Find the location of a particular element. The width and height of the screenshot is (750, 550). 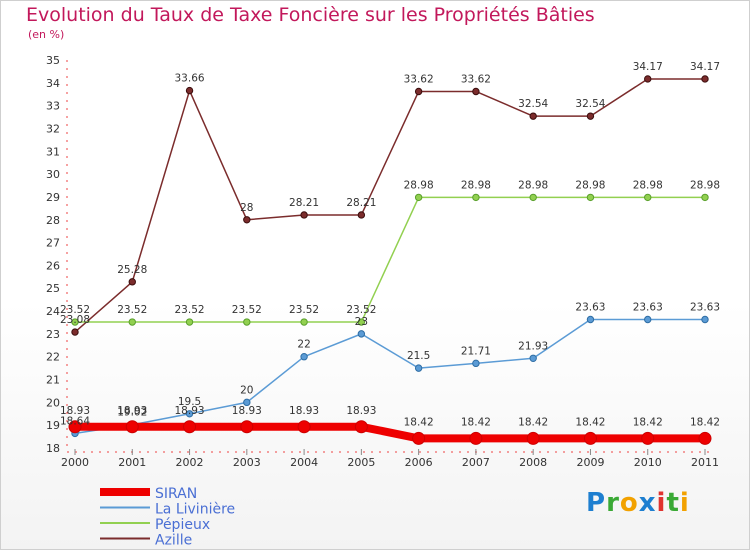

x-tick-label: 2001 is located at coordinates (132, 462).